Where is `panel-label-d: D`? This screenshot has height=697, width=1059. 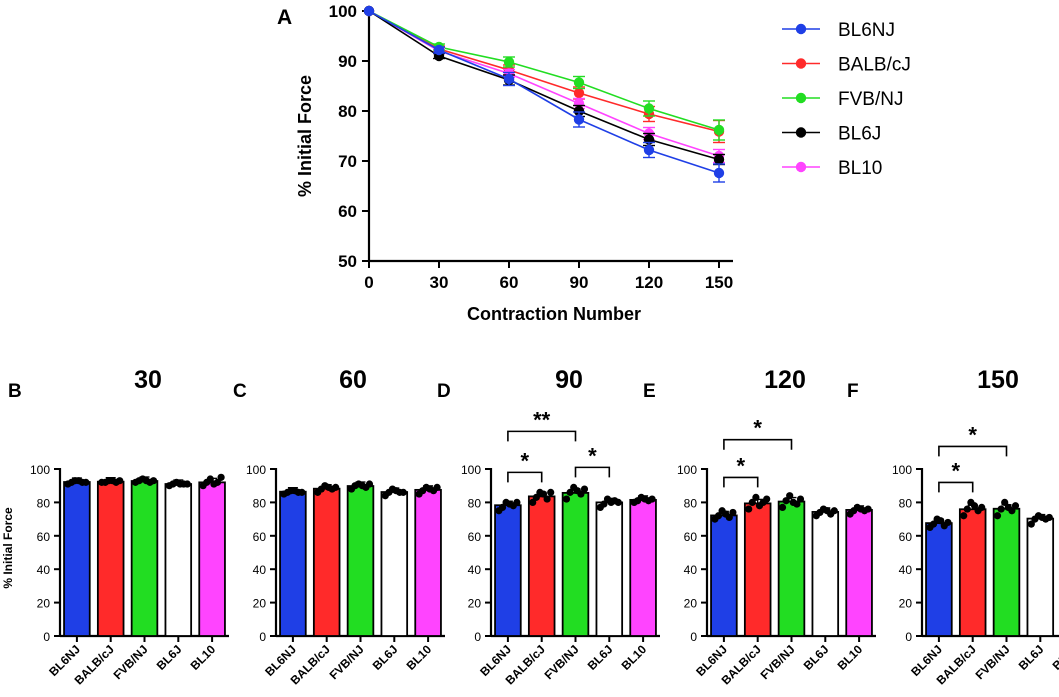 panel-label-d: D is located at coordinates (444, 391).